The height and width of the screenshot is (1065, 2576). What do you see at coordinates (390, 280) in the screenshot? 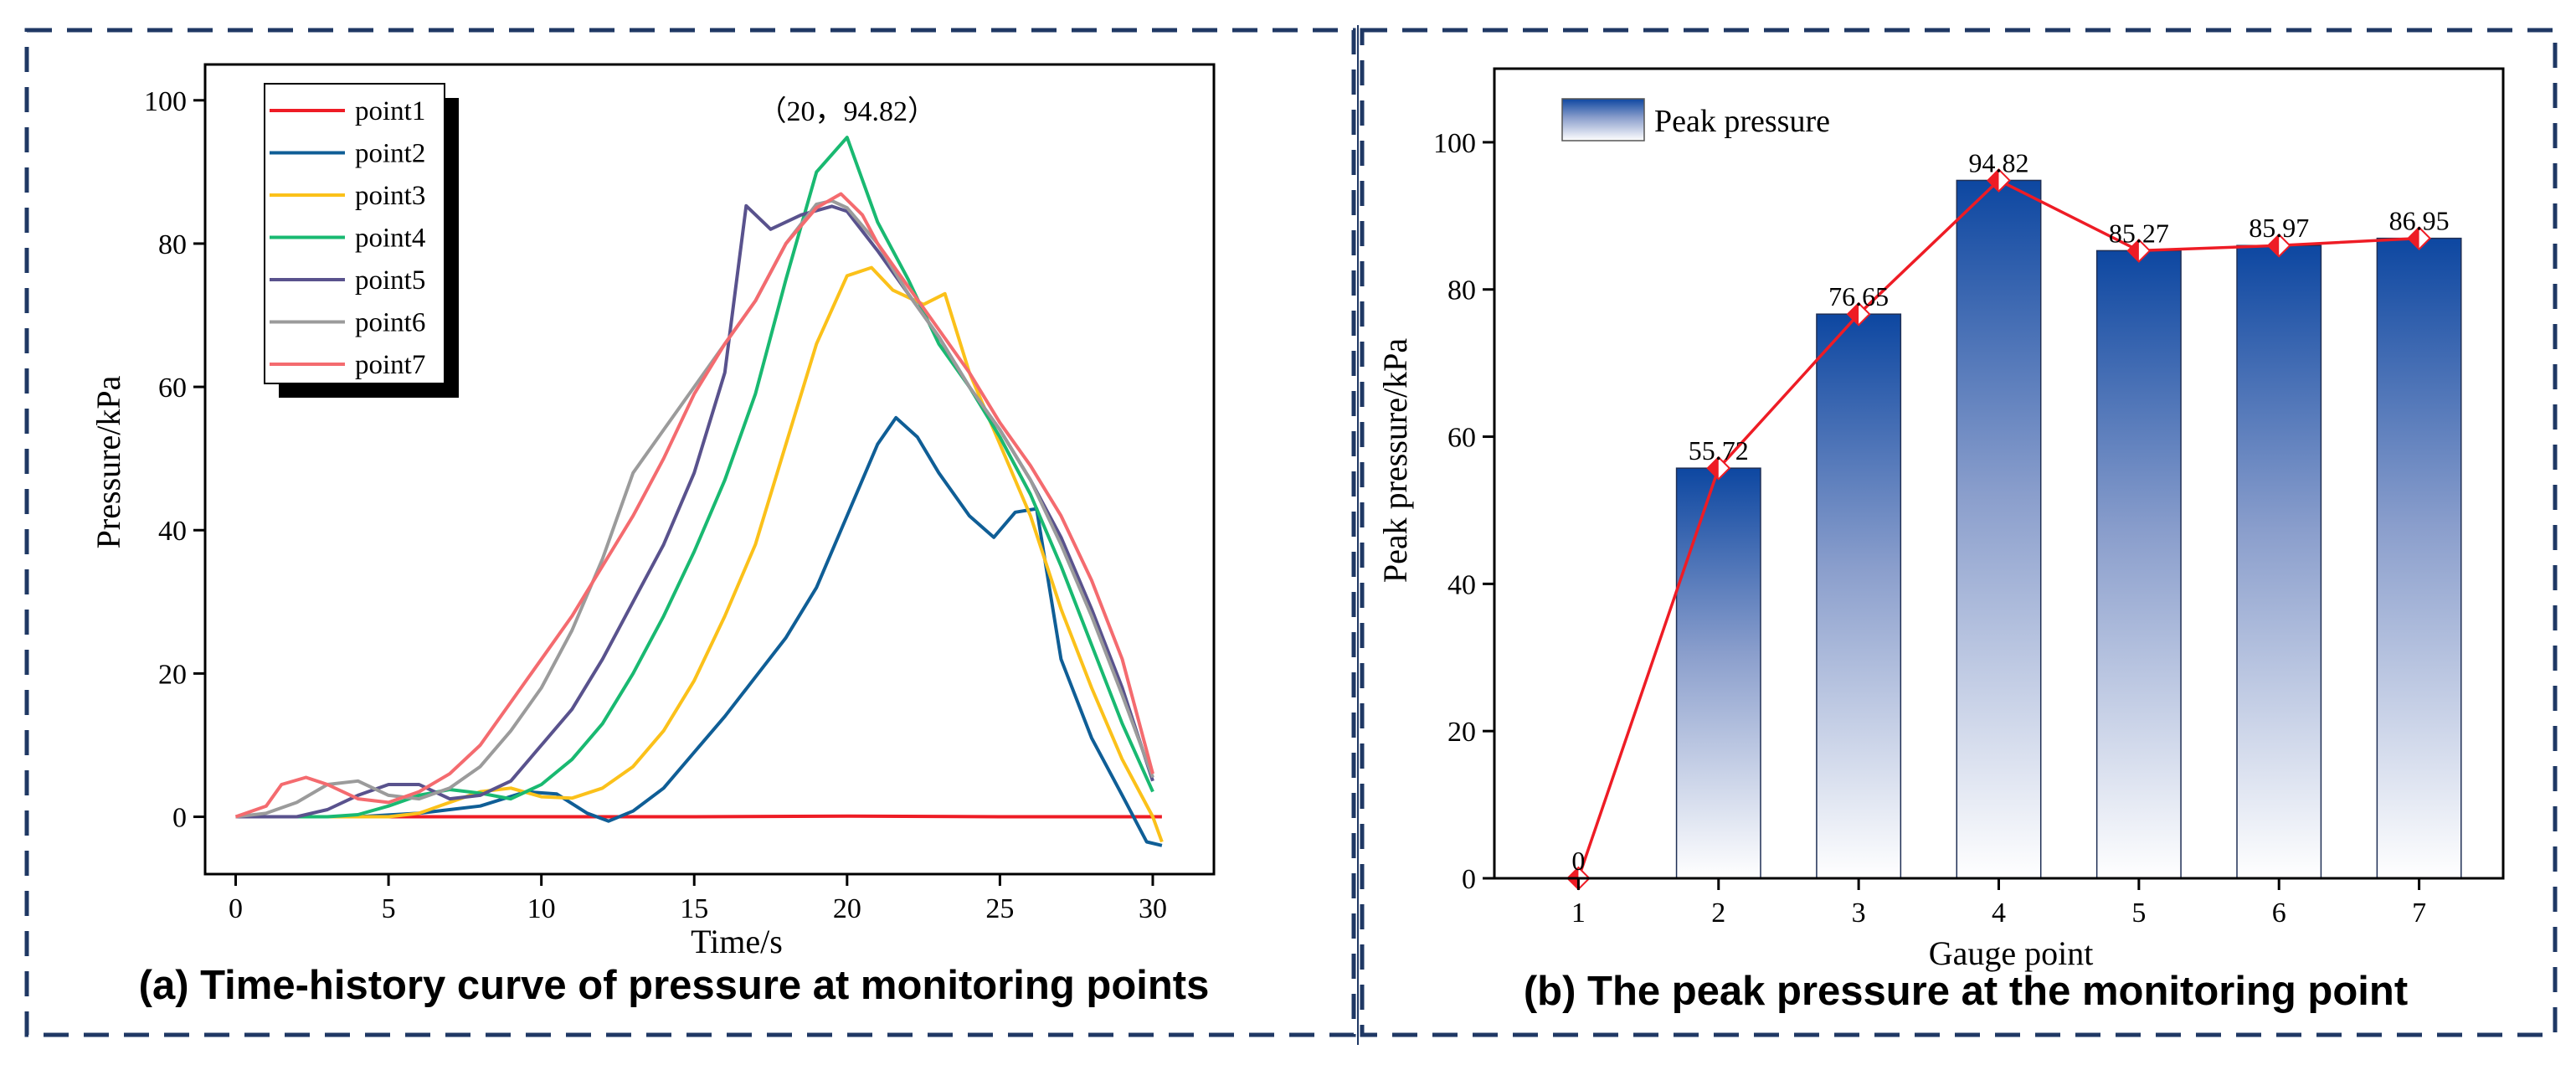
I see `legend-label-point5: point5` at bounding box center [390, 280].